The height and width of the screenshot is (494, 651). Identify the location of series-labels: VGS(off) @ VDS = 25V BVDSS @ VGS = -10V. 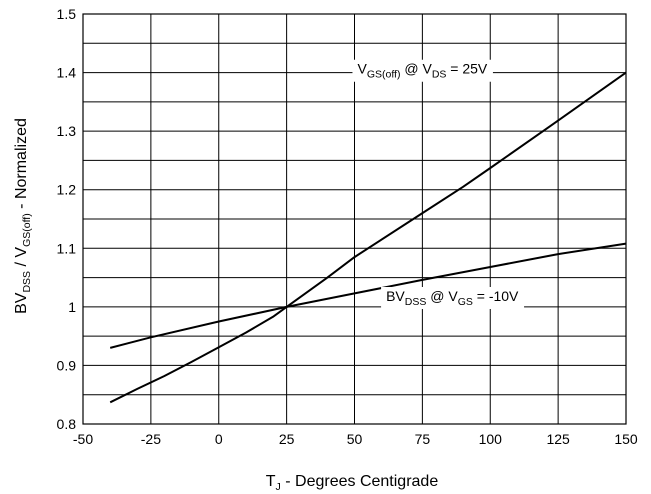
(438, 184).